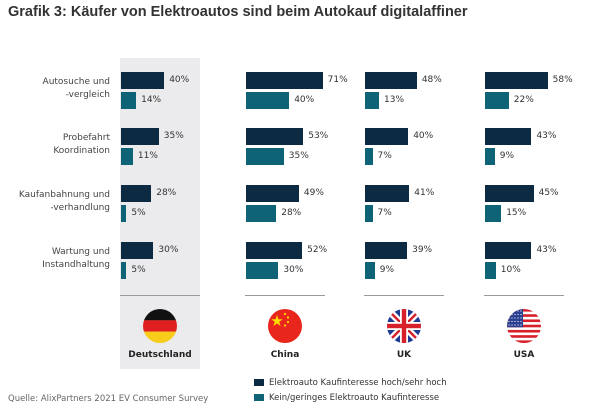 This screenshot has width=600, height=408. What do you see at coordinates (337, 80) in the screenshot?
I see `data-label: 71%` at bounding box center [337, 80].